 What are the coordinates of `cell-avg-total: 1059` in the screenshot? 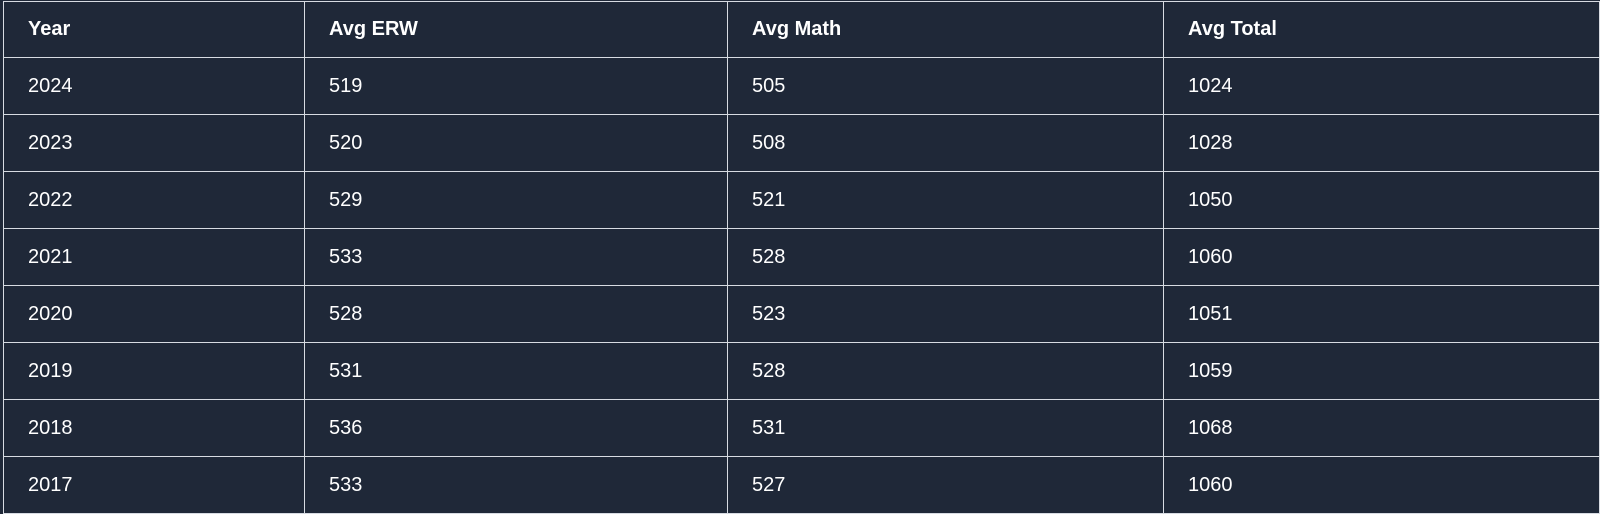 It's located at (1381, 371).